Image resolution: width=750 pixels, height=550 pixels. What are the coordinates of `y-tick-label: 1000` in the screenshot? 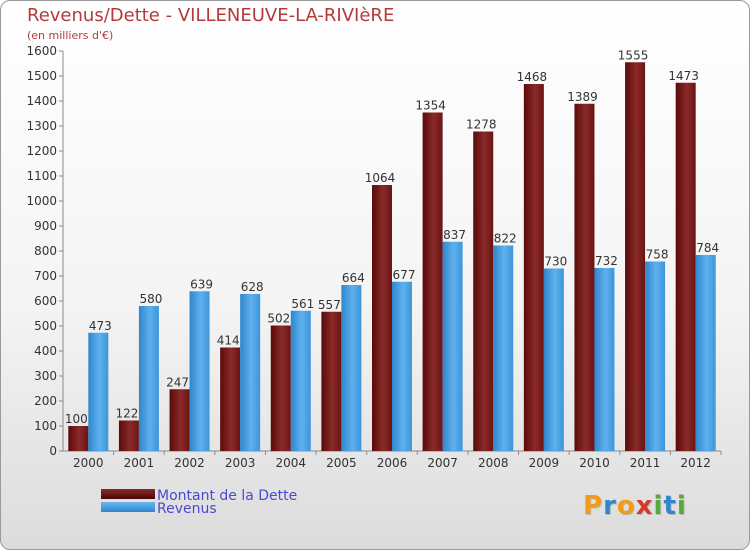 It's located at (41, 201).